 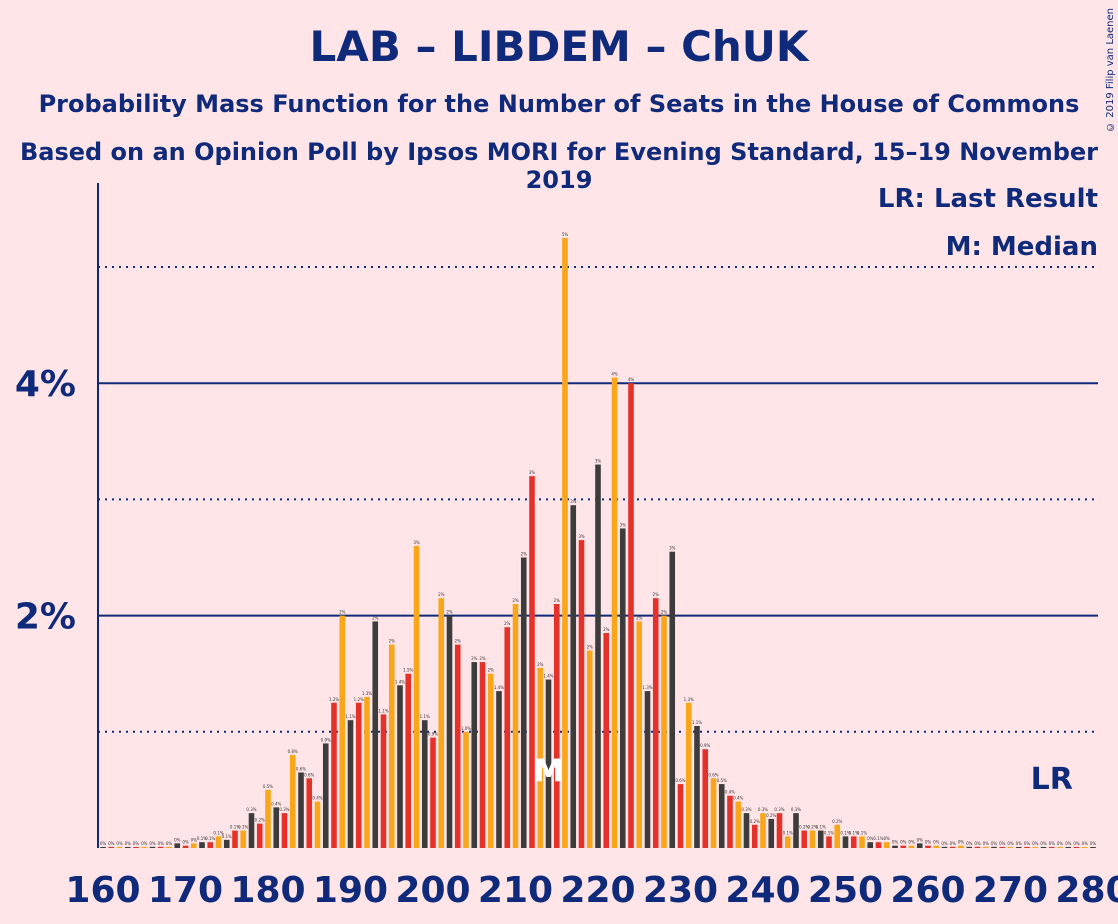 I want to click on value-label: 1.0%, so click(x=466, y=728).